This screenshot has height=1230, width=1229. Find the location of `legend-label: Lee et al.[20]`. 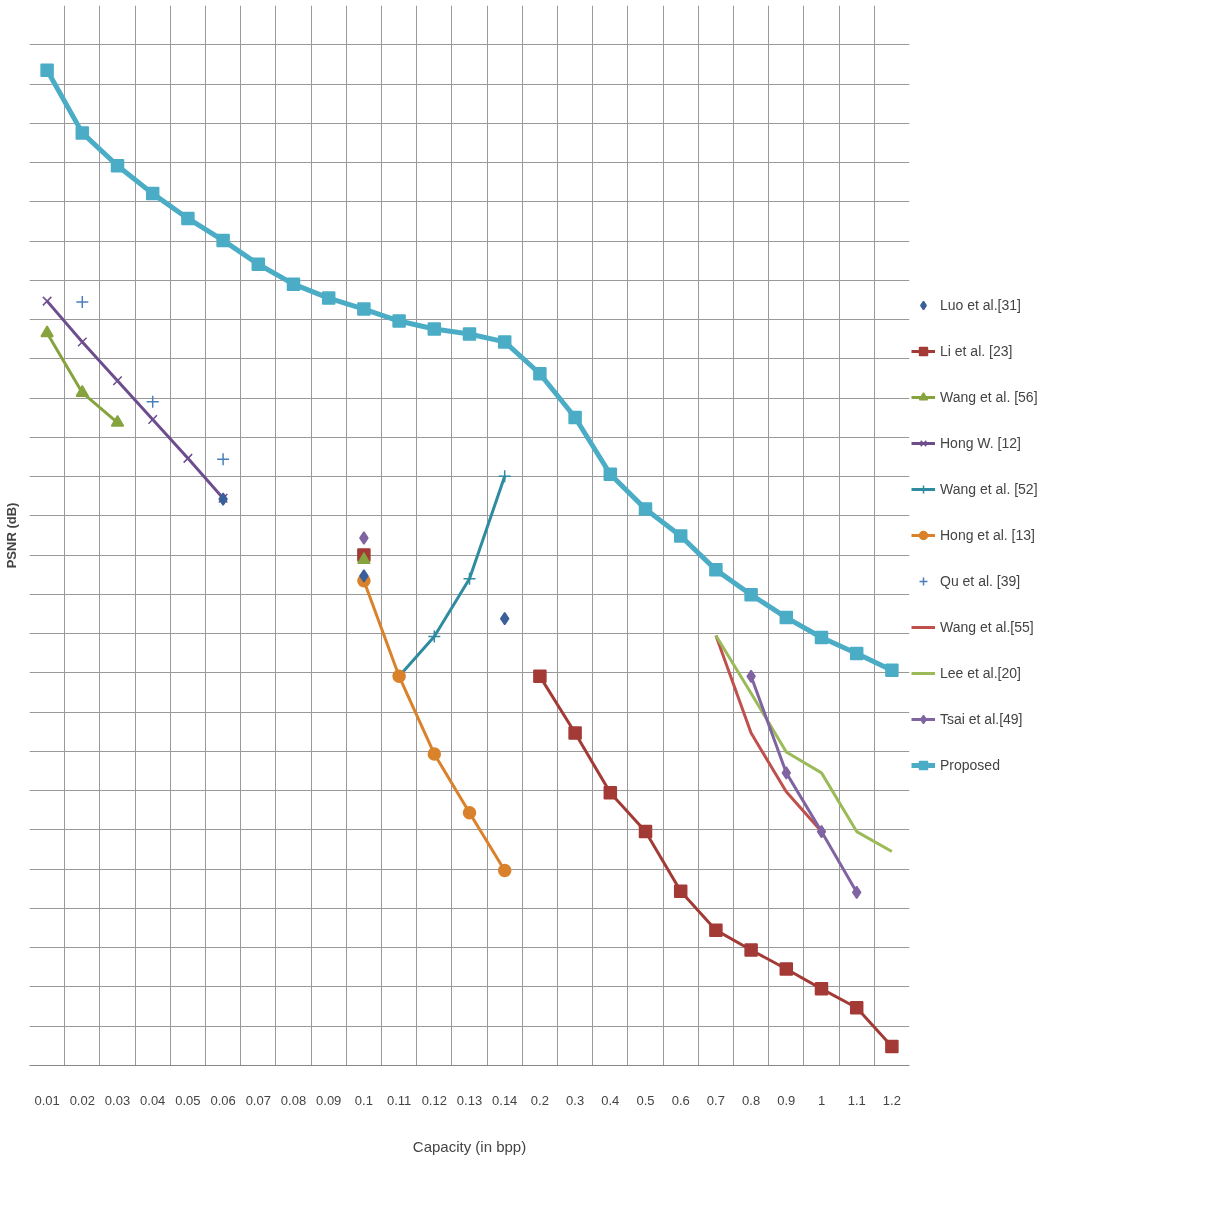

legend-label: Lee et al.[20] is located at coordinates (980, 673).